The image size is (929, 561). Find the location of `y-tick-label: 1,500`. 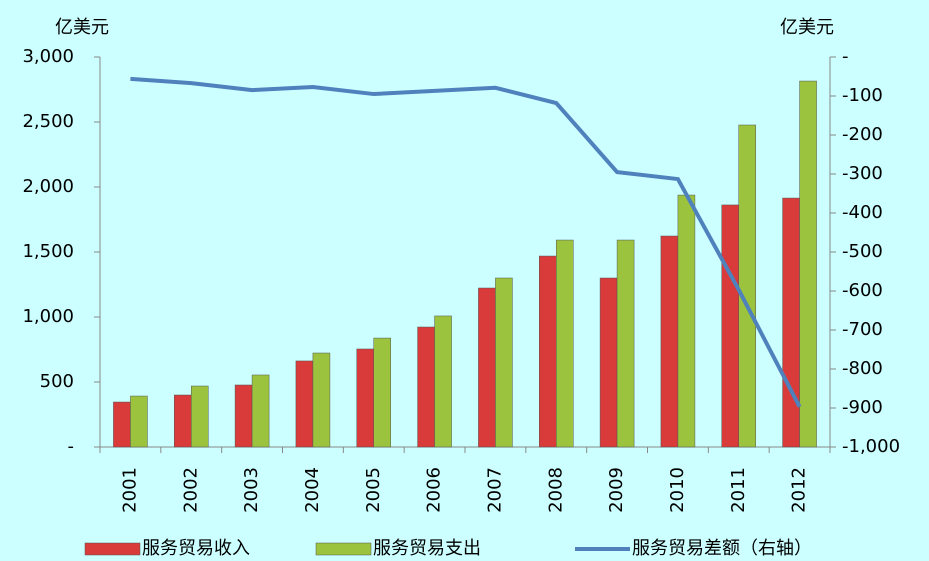

y-tick-label: 1,500 is located at coordinates (48, 251).